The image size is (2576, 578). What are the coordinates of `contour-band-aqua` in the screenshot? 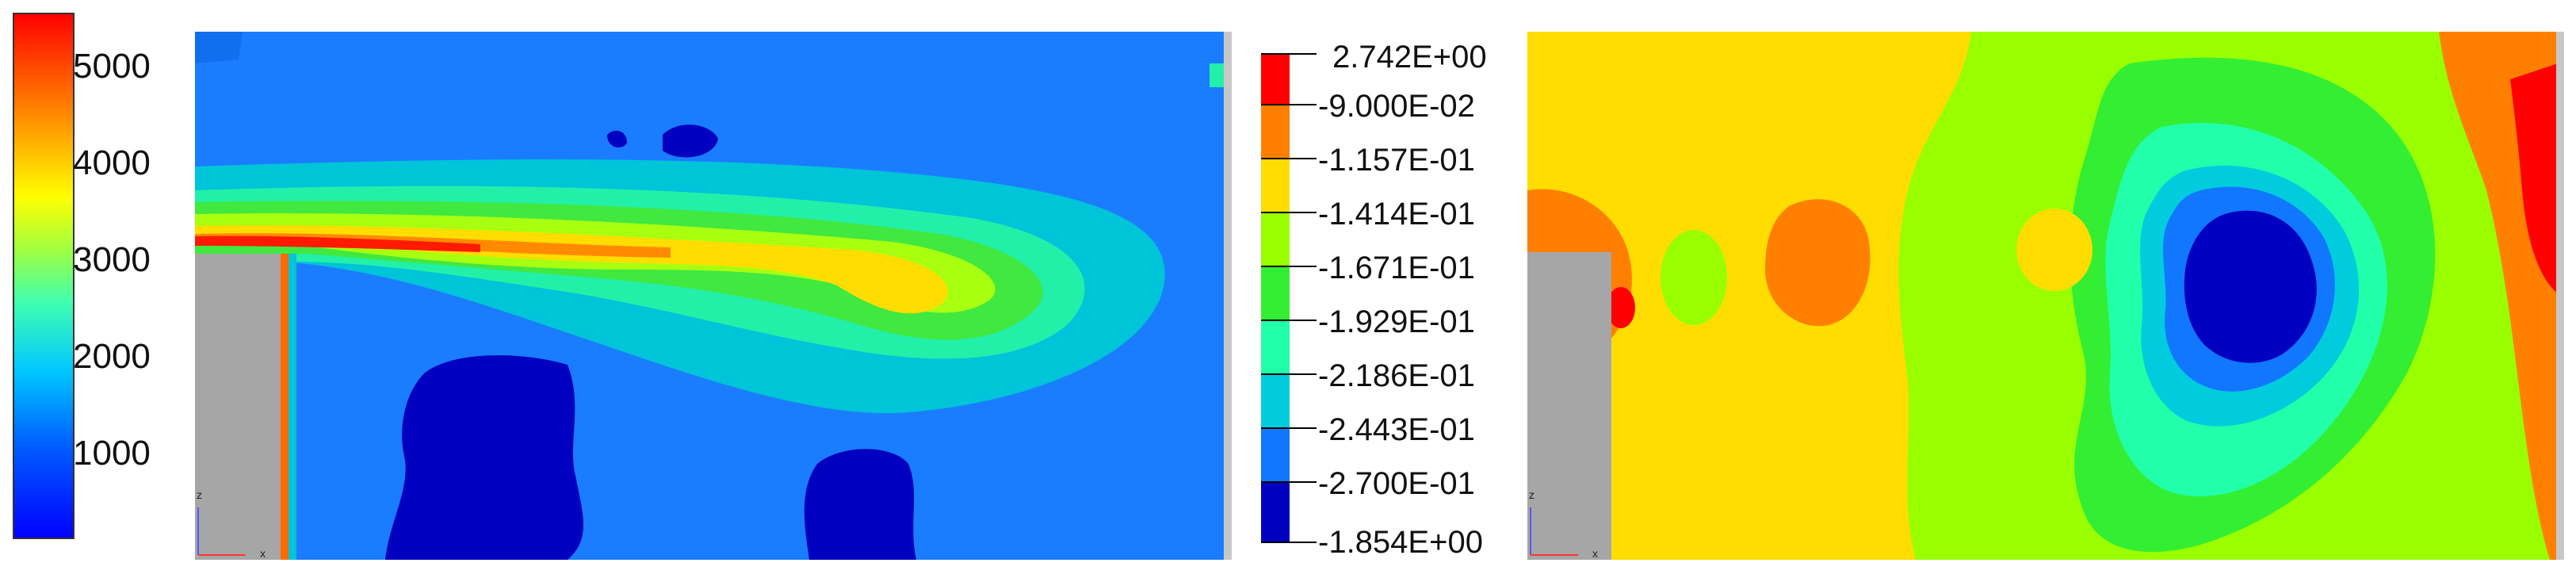 It's located at (1217, 75).